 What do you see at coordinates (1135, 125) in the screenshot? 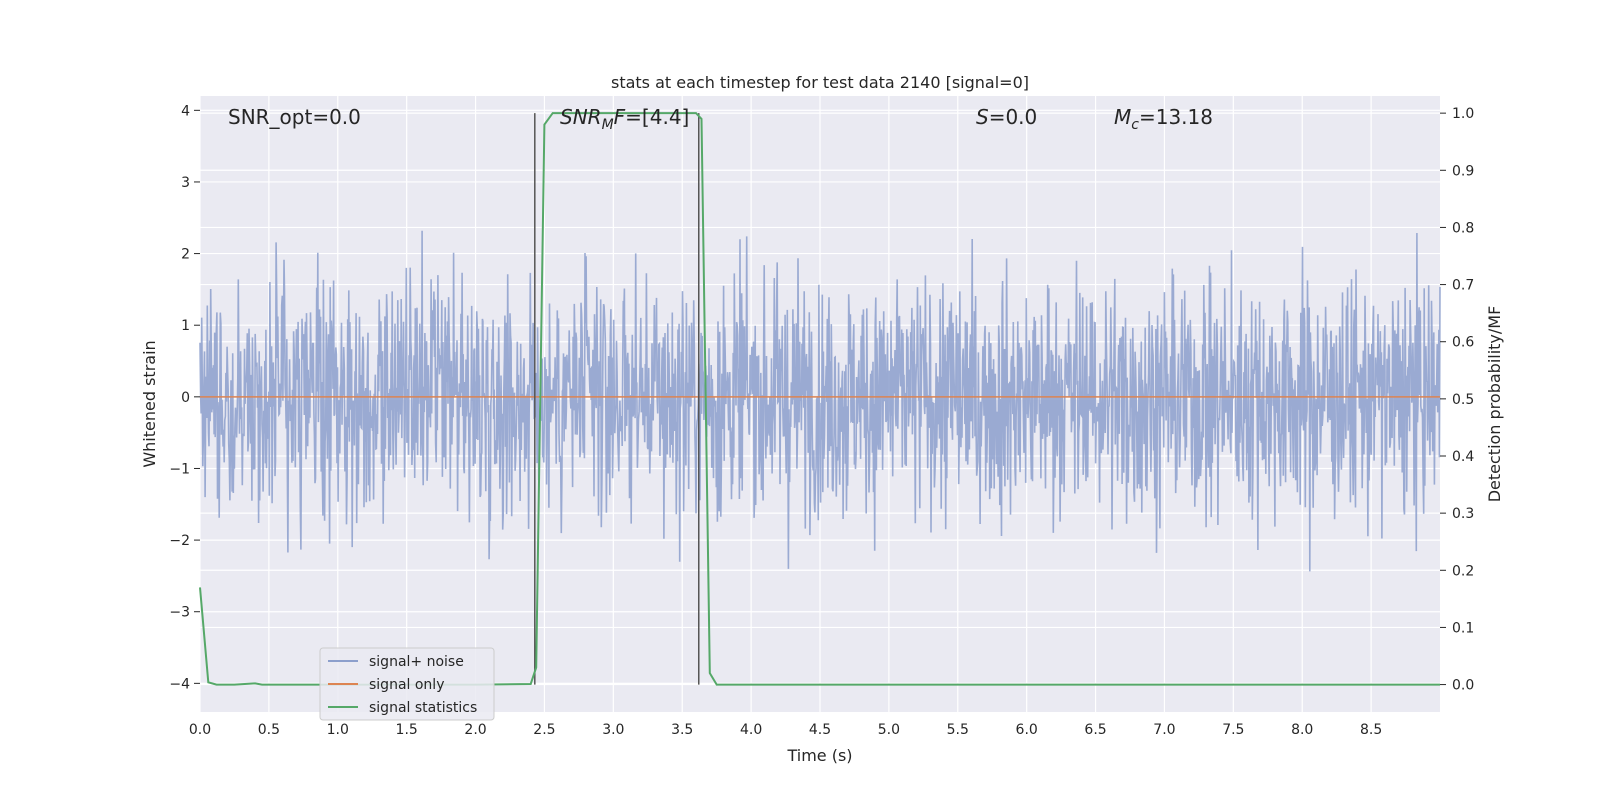
I see `mc-subscript: c` at bounding box center [1135, 125].